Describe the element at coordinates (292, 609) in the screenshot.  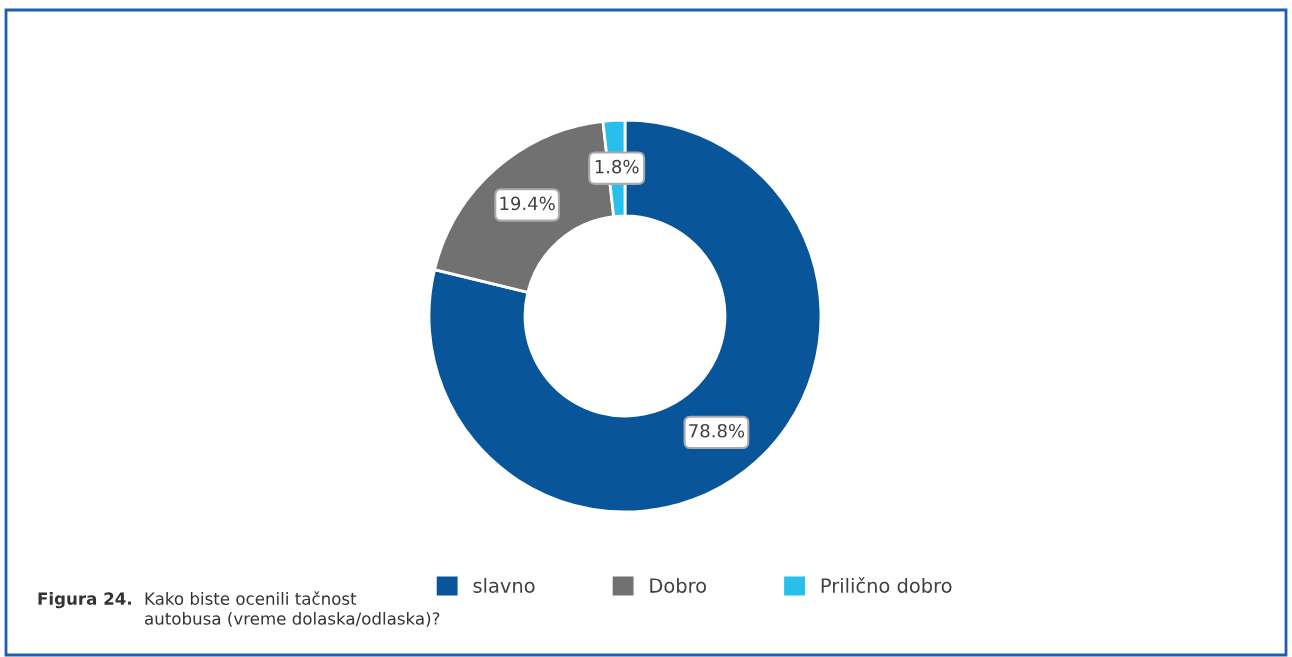
I see `text: Kako biste ocenili tačnost autobusa (vreme dolaska/odlaska)?` at that location.